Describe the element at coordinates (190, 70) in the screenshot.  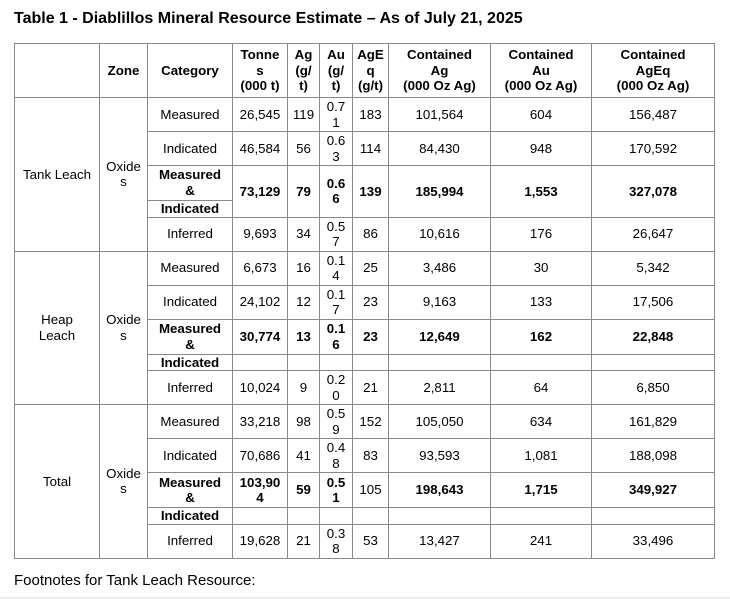
I see `header-category: Category` at that location.